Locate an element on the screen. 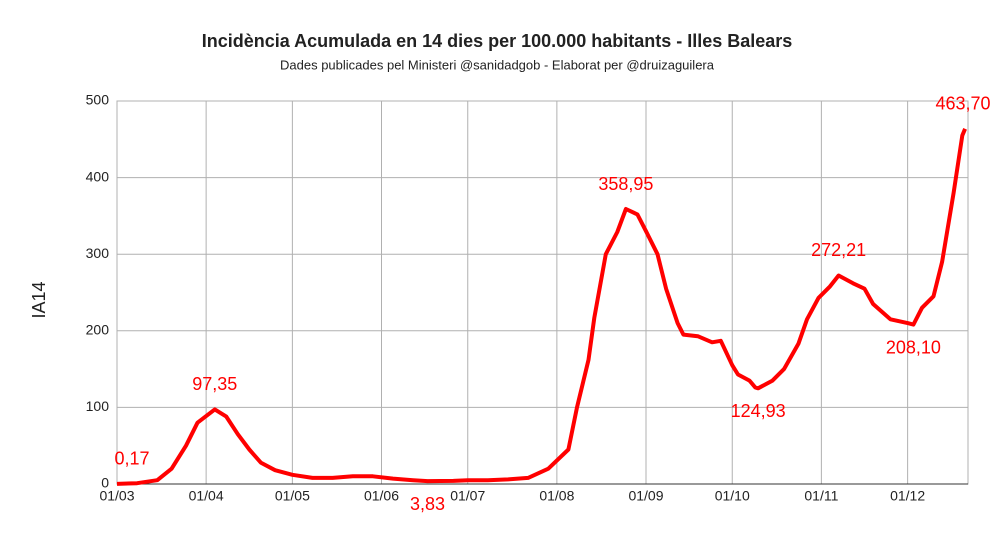  data-label: 208,10 is located at coordinates (913, 347).